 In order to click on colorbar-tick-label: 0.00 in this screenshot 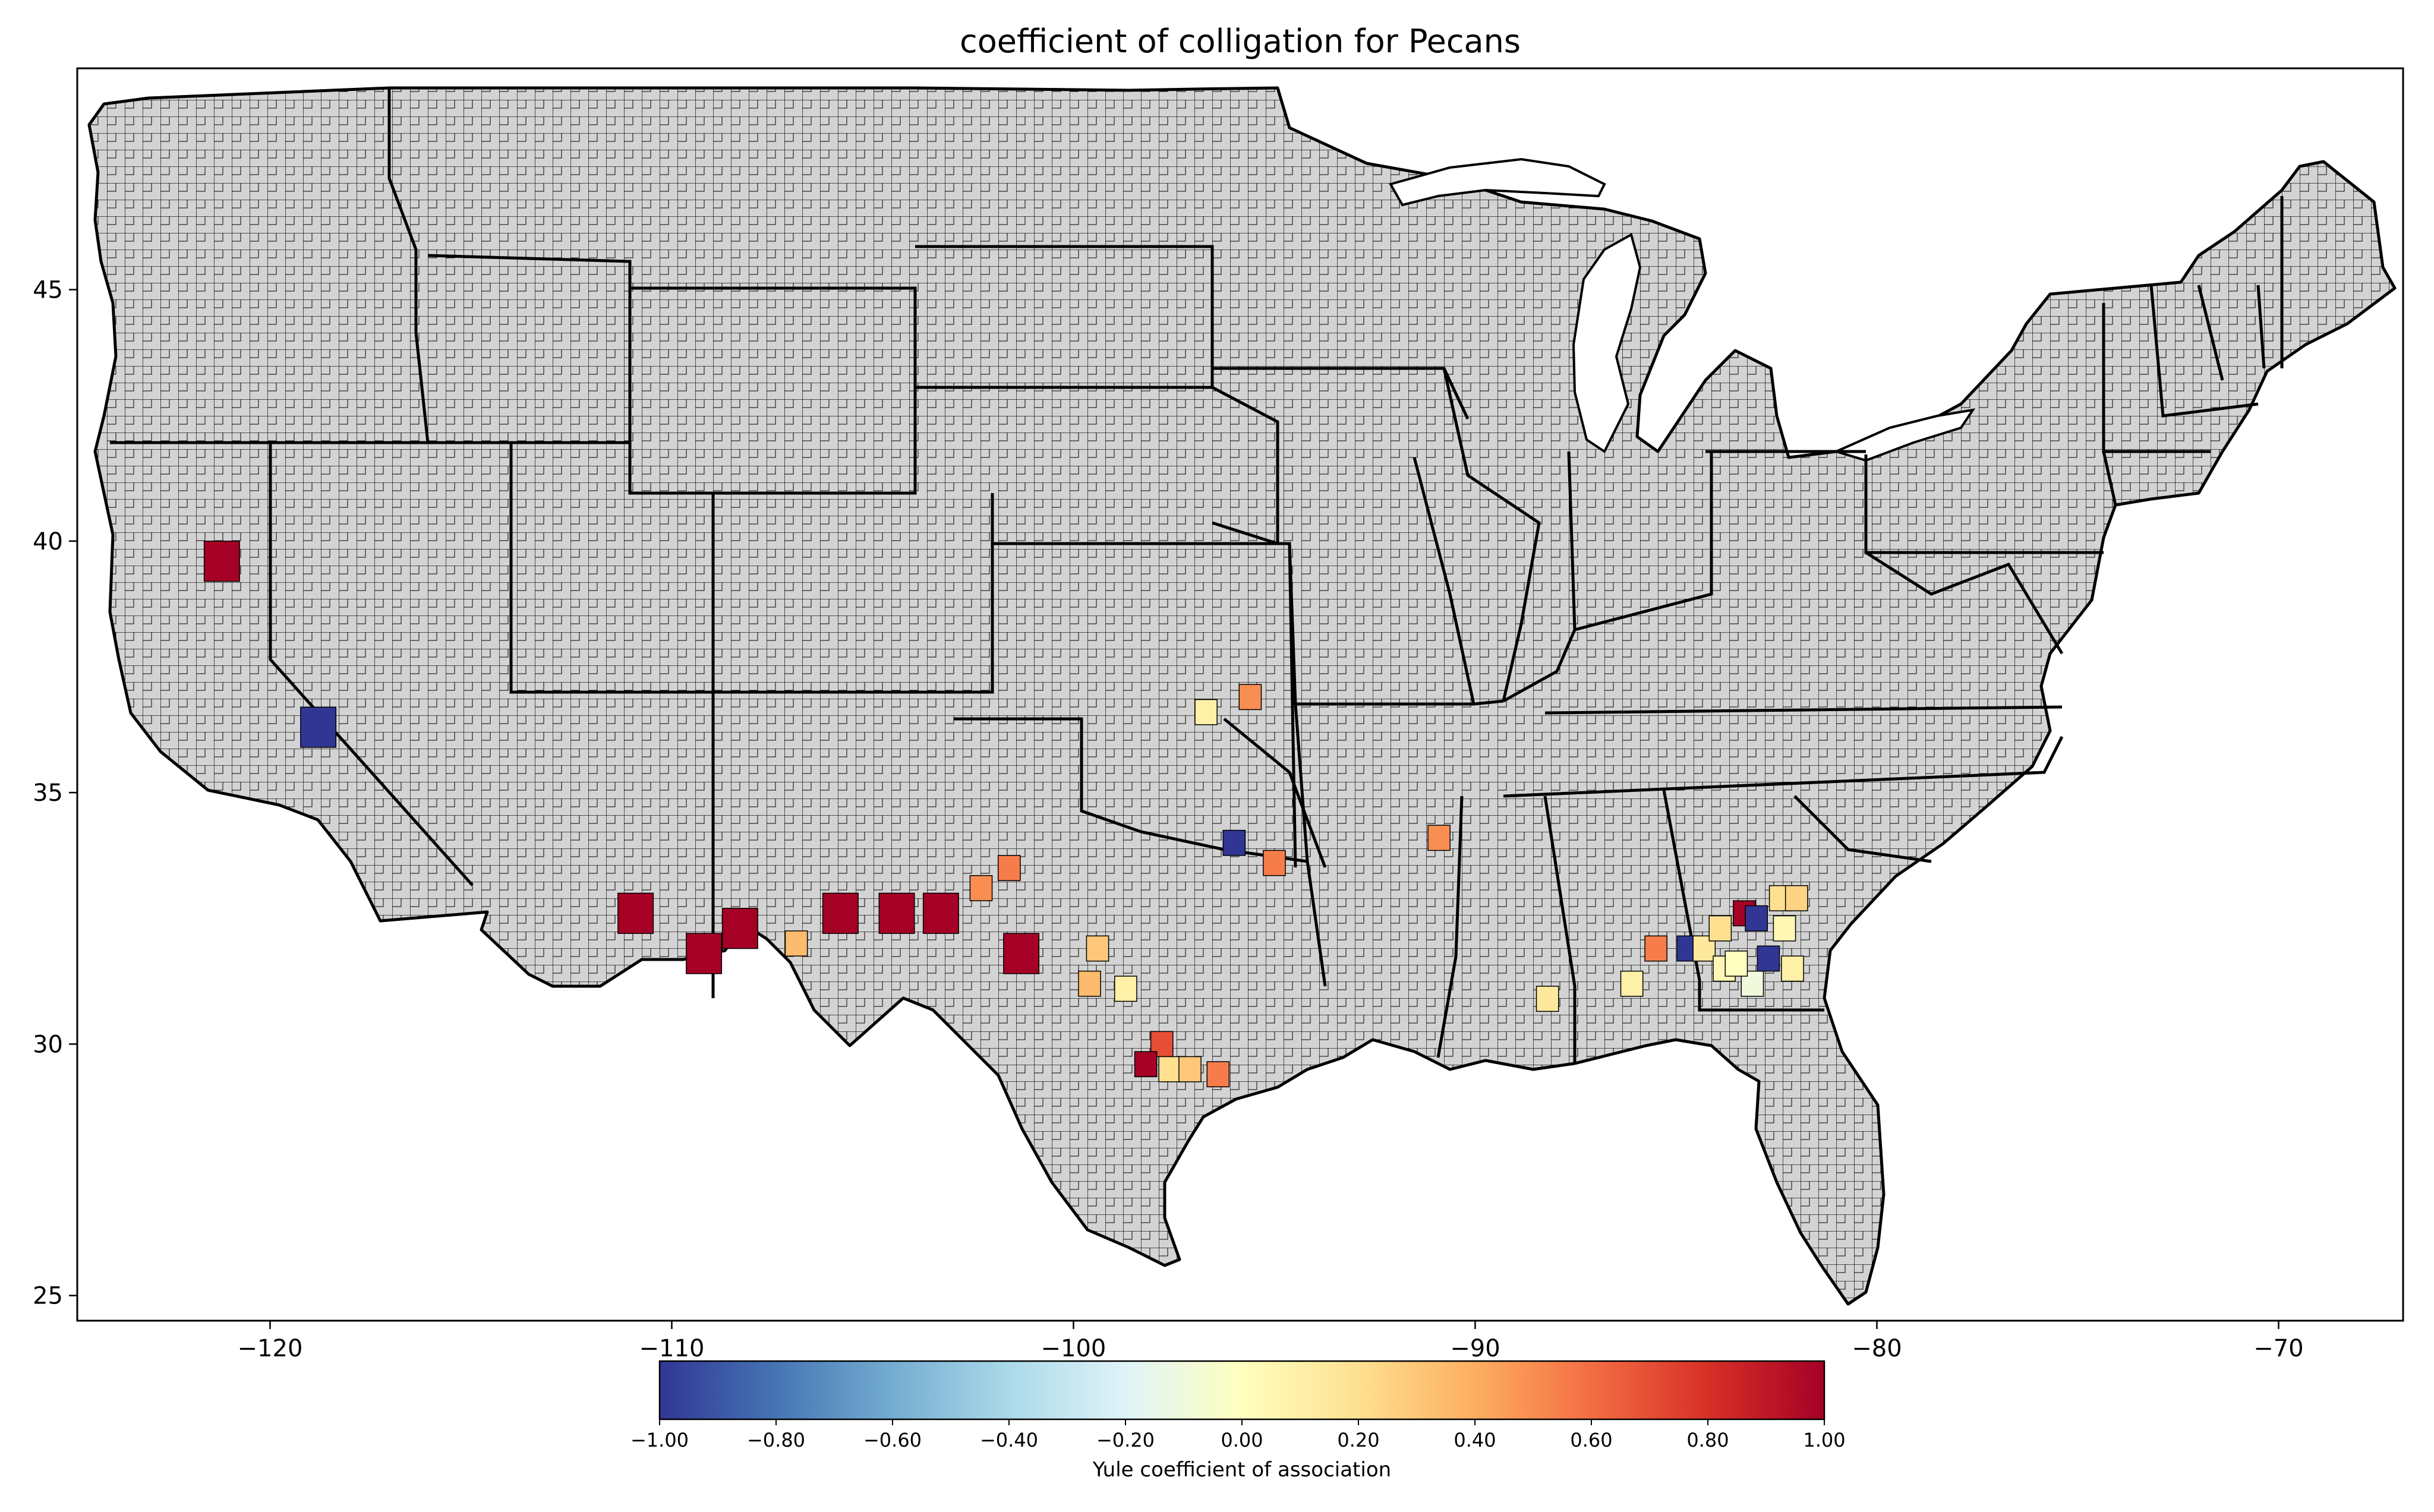, I will do `click(1242, 1440)`.